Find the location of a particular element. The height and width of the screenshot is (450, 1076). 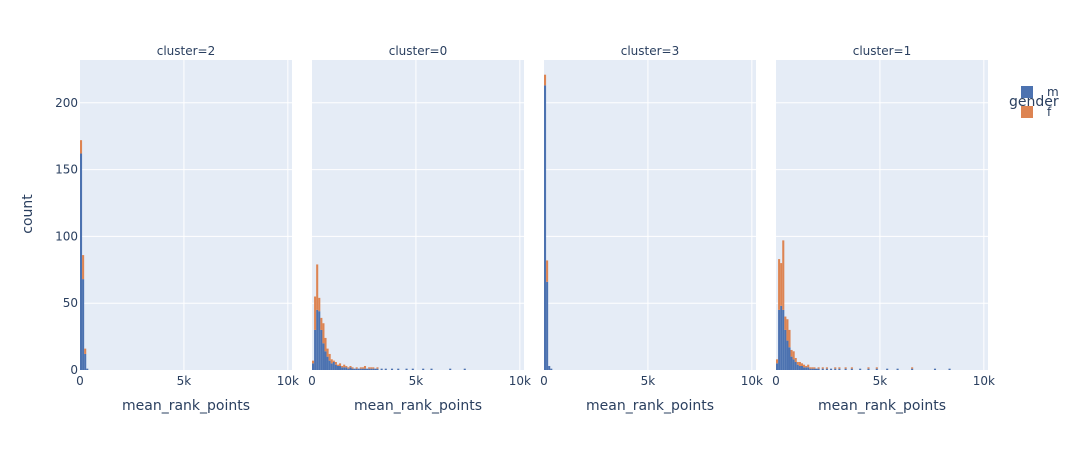

legend-item-f: f is located at coordinates (1036, 112).